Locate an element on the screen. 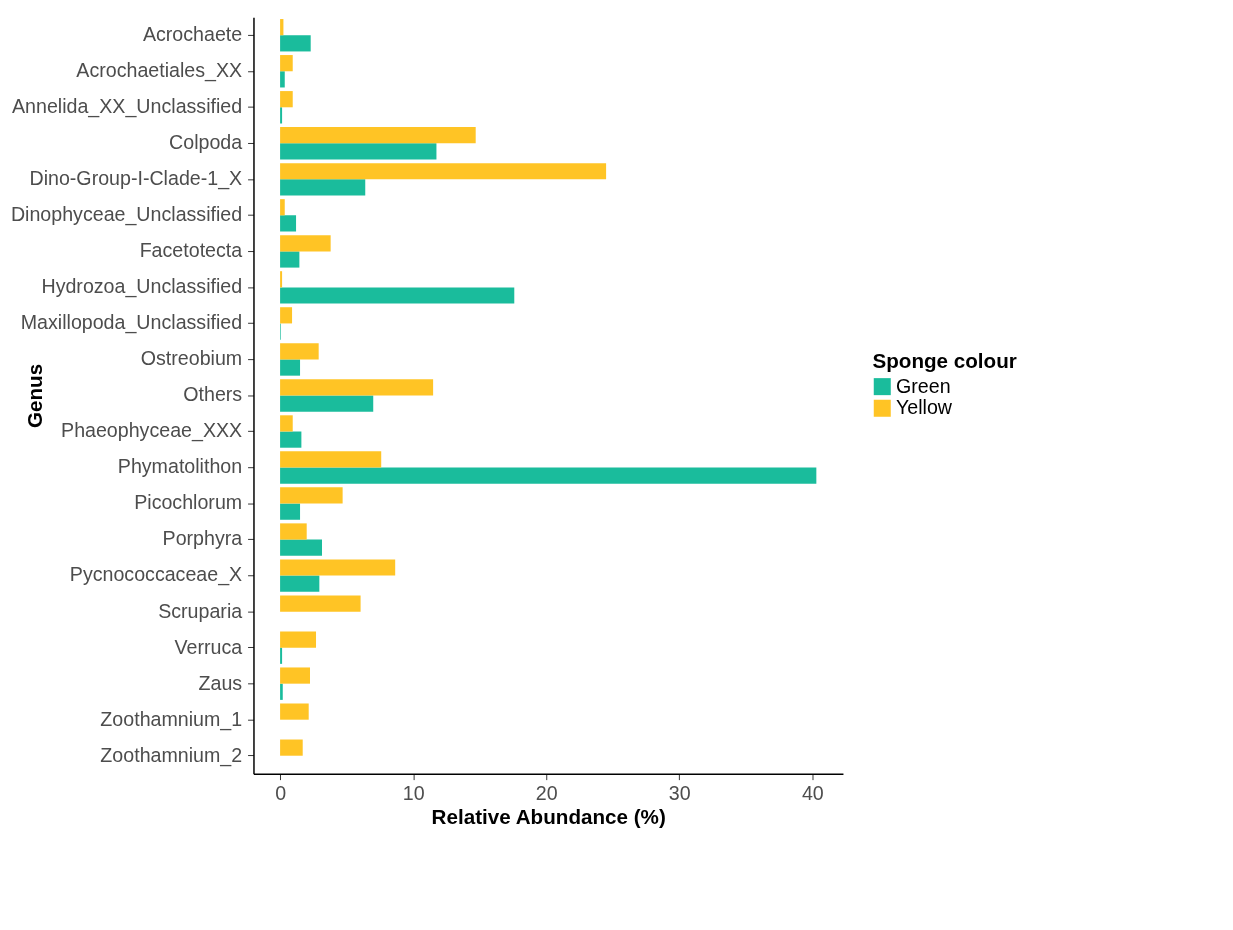 This screenshot has height=930, width=1233. y-tick-label: Colpoda is located at coordinates (206, 142).